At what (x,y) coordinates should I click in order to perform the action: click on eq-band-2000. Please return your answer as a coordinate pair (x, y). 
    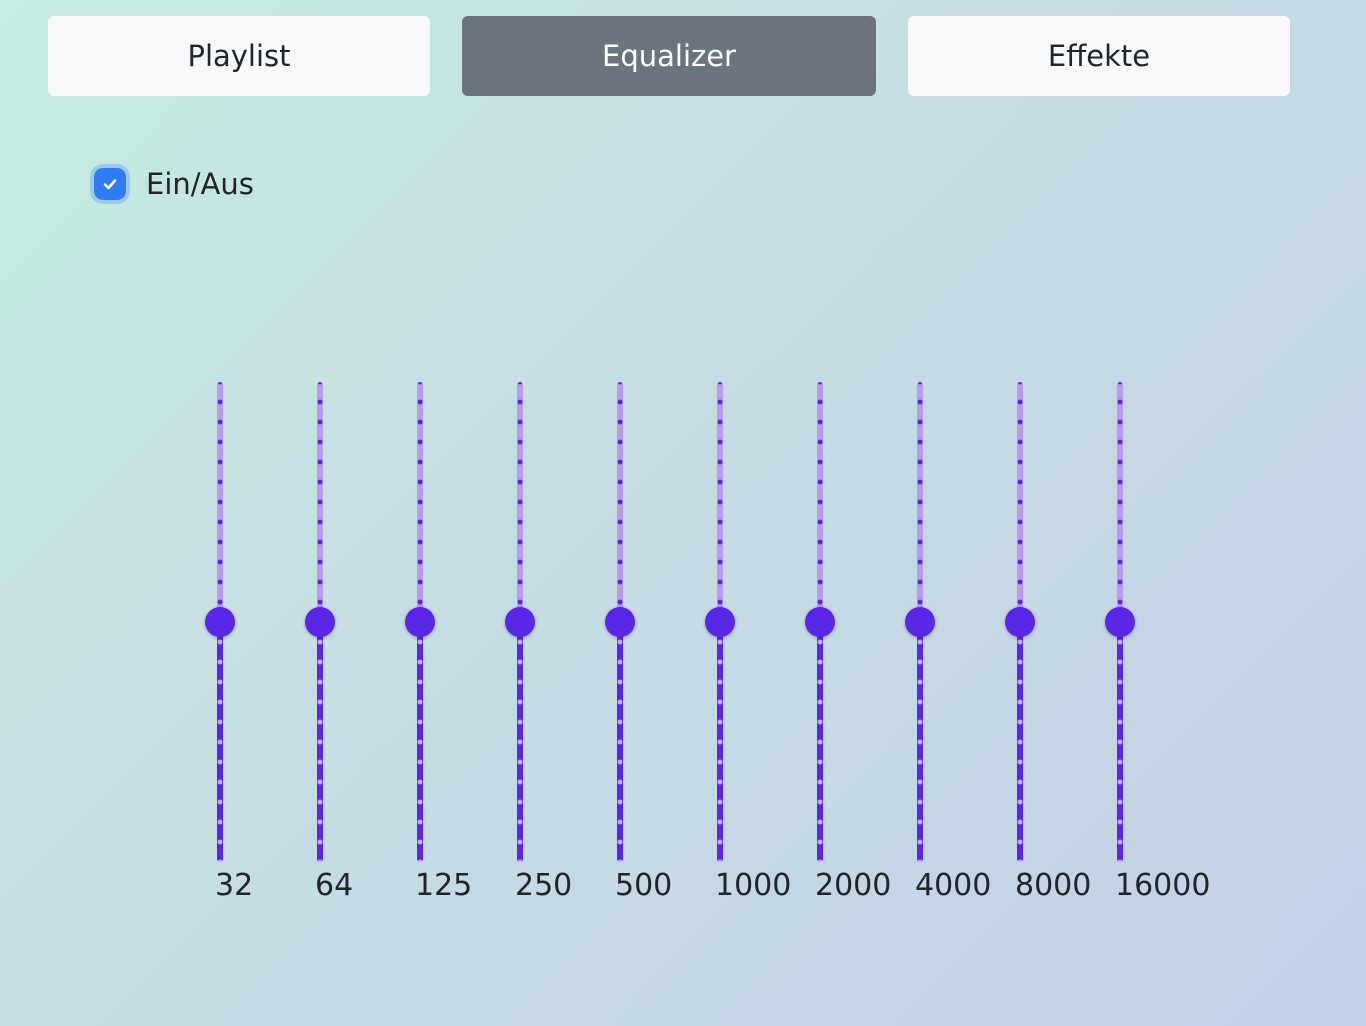
    Looking at the image, I should click on (820, 622).